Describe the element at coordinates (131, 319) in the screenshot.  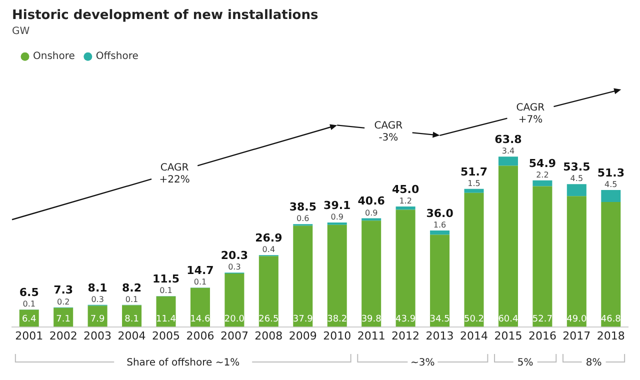
I see `data-label: 8.1` at that location.